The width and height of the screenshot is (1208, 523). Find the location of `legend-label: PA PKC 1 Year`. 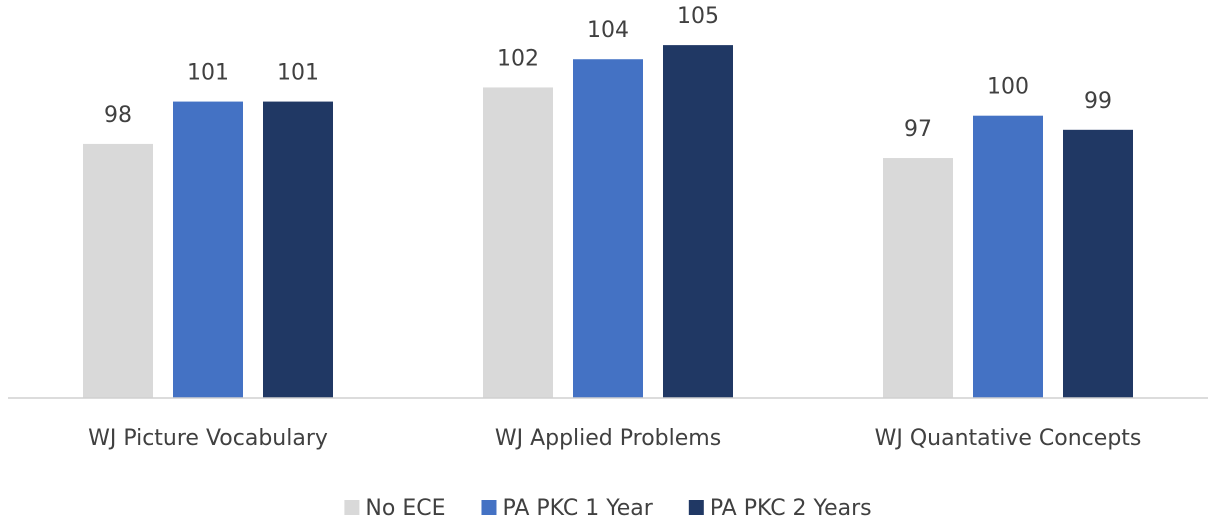

legend-label: PA PKC 1 Year is located at coordinates (577, 508).